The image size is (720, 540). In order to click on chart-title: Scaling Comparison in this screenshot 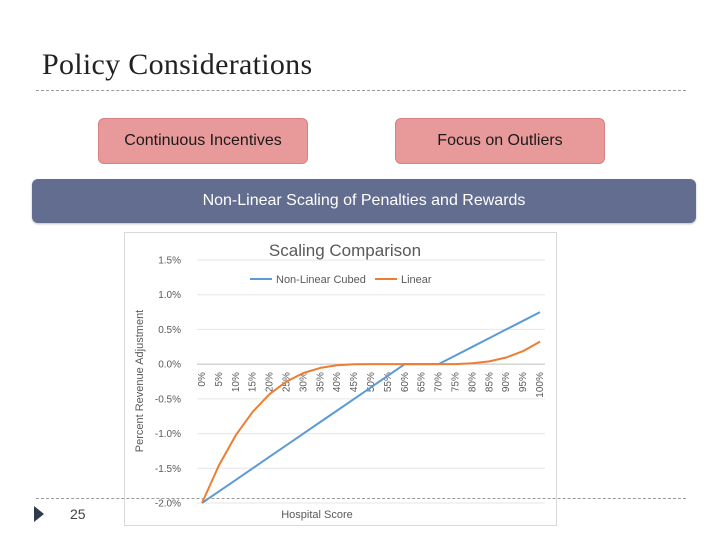, I will do `click(345, 250)`.